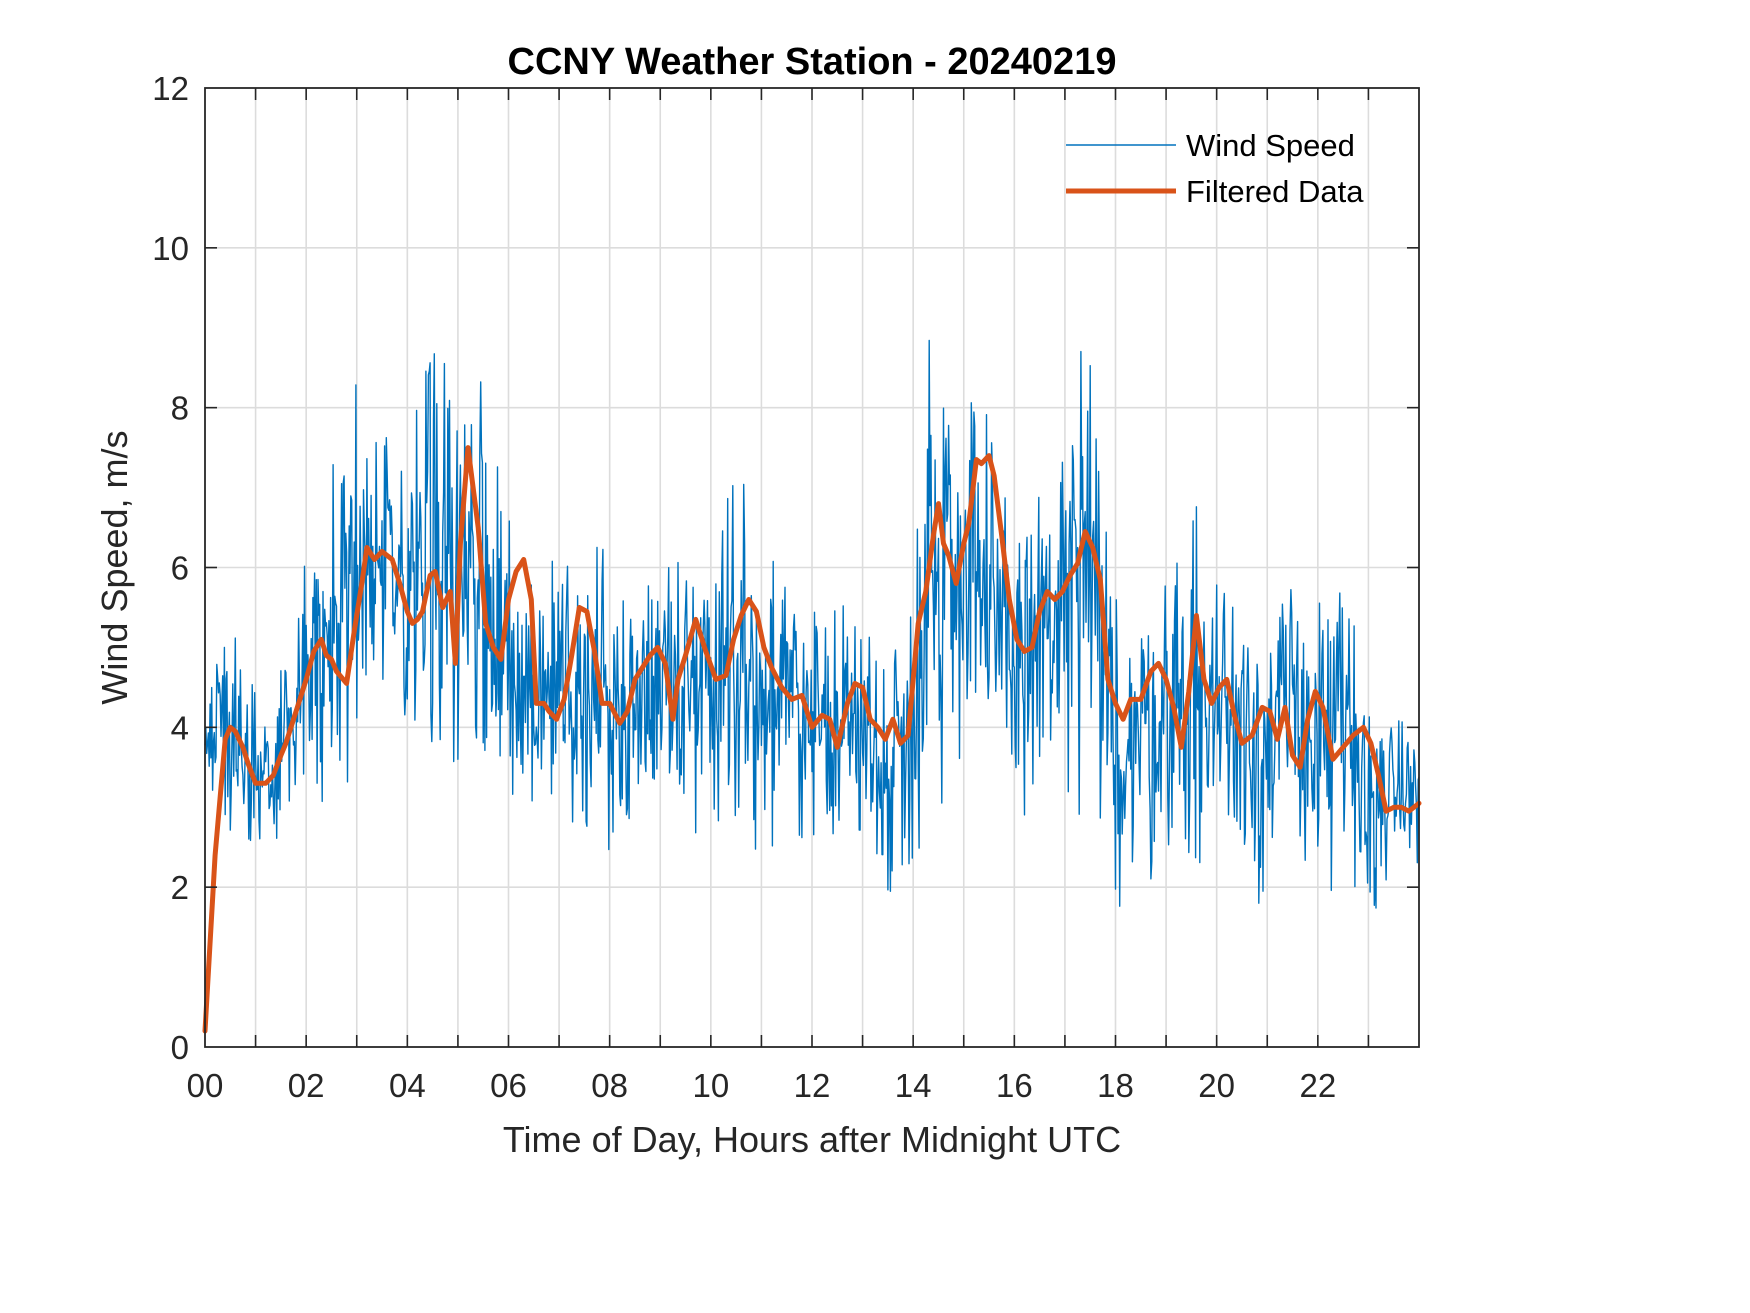  I want to click on y-axis-label: Wind Speed, m/s, so click(114, 567).